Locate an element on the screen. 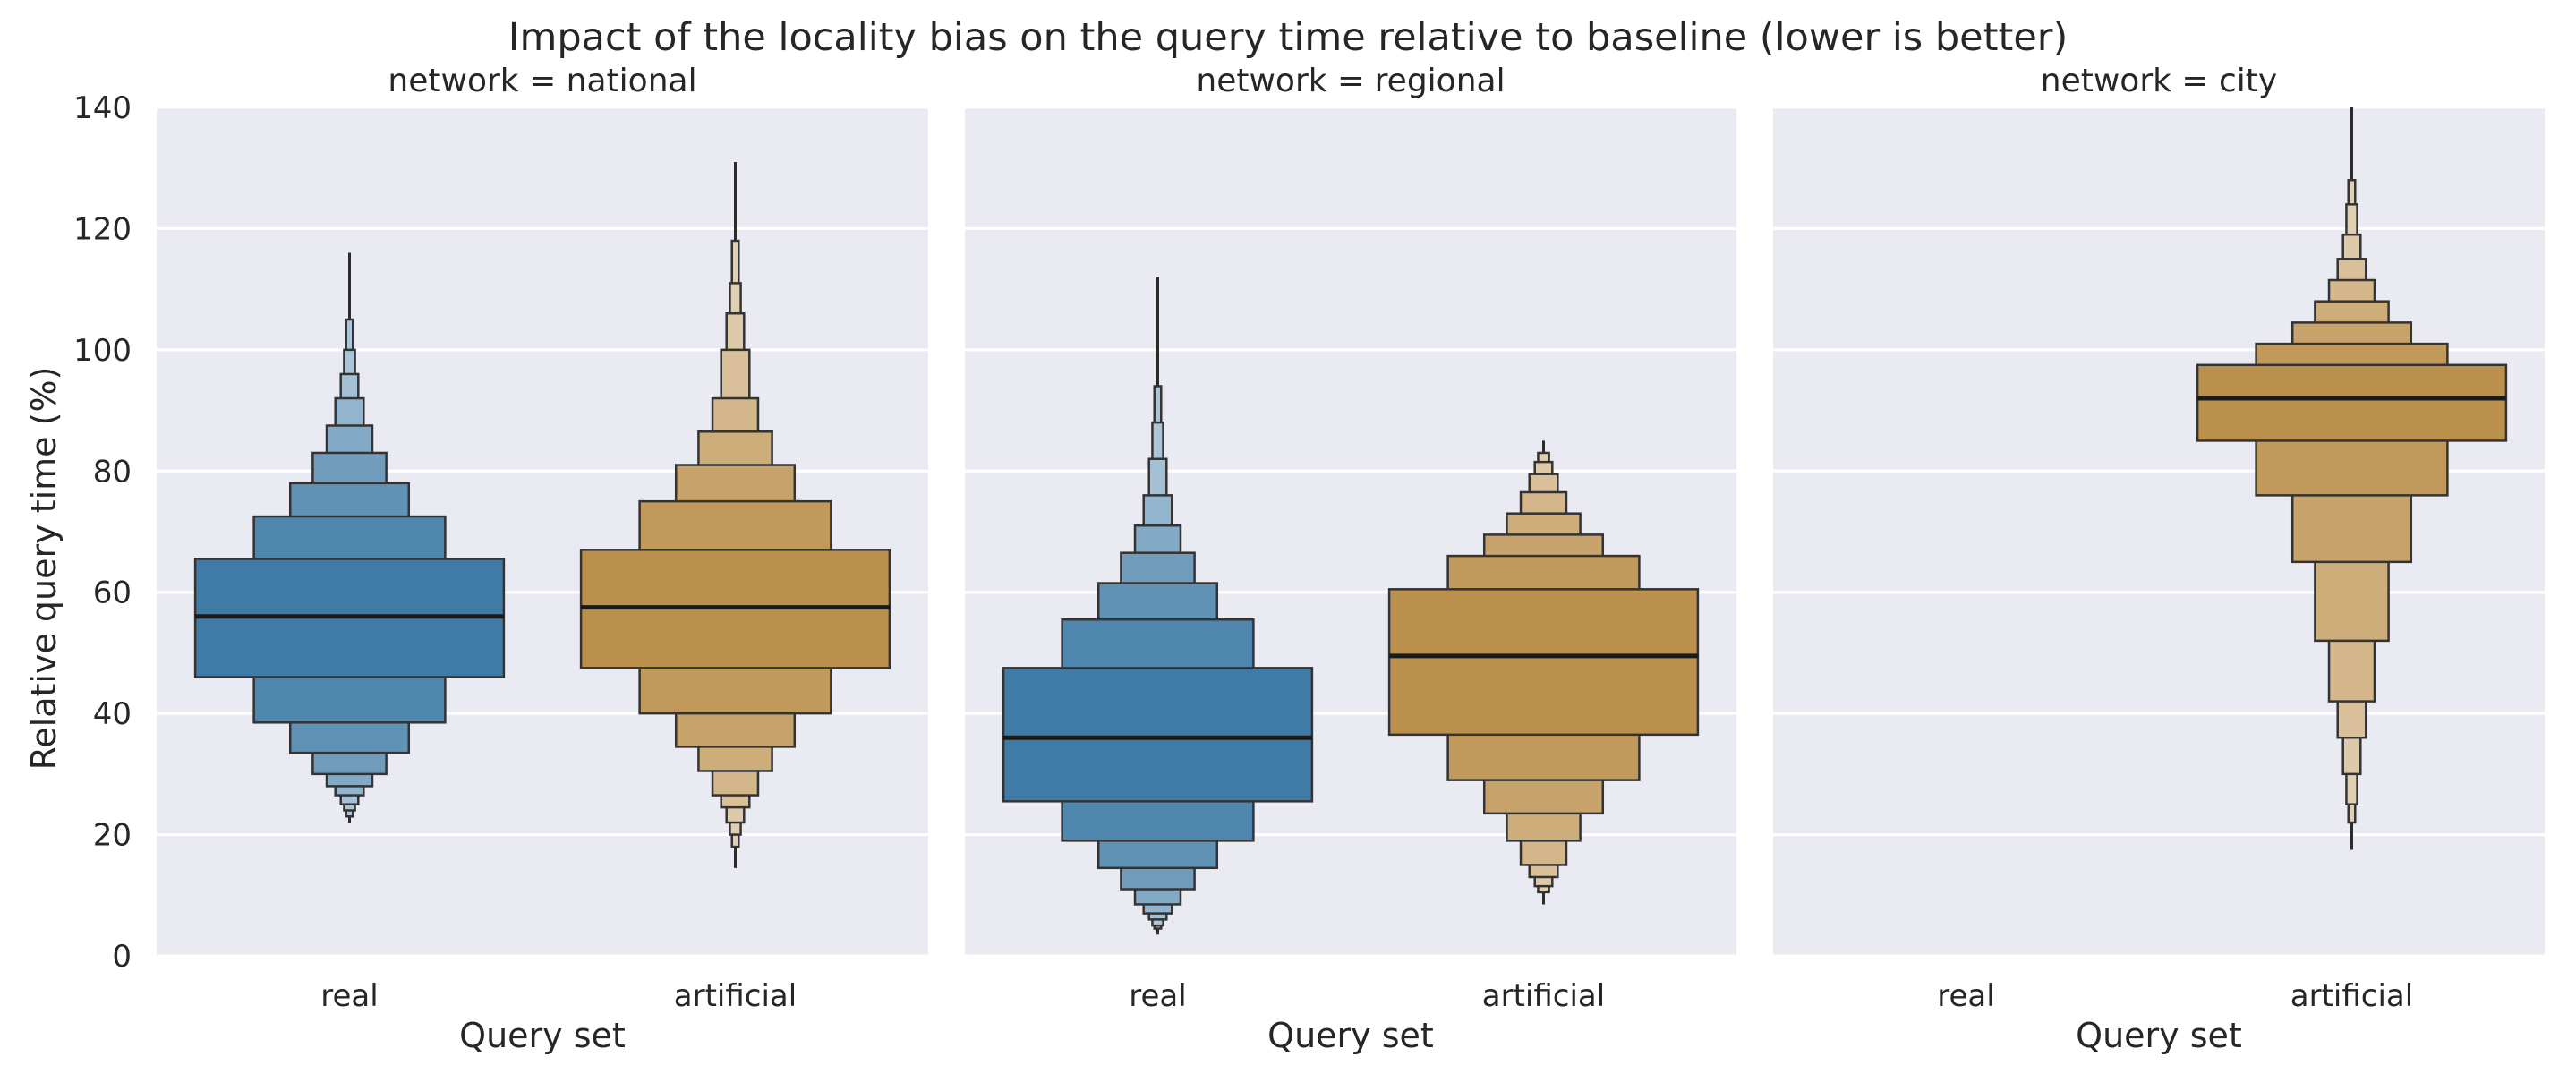  y-tick-label: 20 is located at coordinates (112, 836).